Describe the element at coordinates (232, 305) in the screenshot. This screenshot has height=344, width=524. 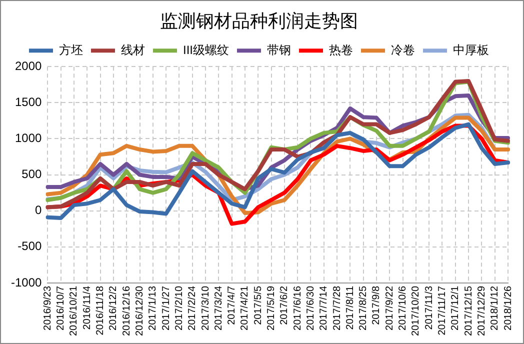
I see `x-tick-label: 2017/4/7` at that location.